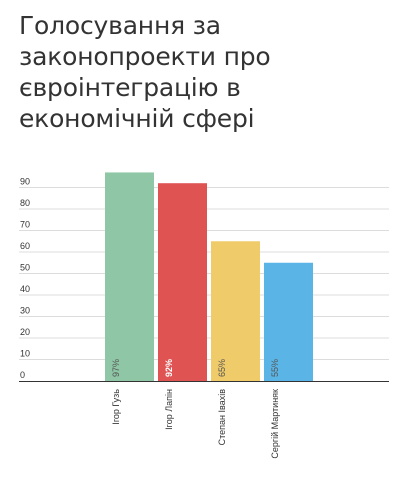 The image size is (408, 501). What do you see at coordinates (116, 368) in the screenshot?
I see `value-label: 97%` at bounding box center [116, 368].